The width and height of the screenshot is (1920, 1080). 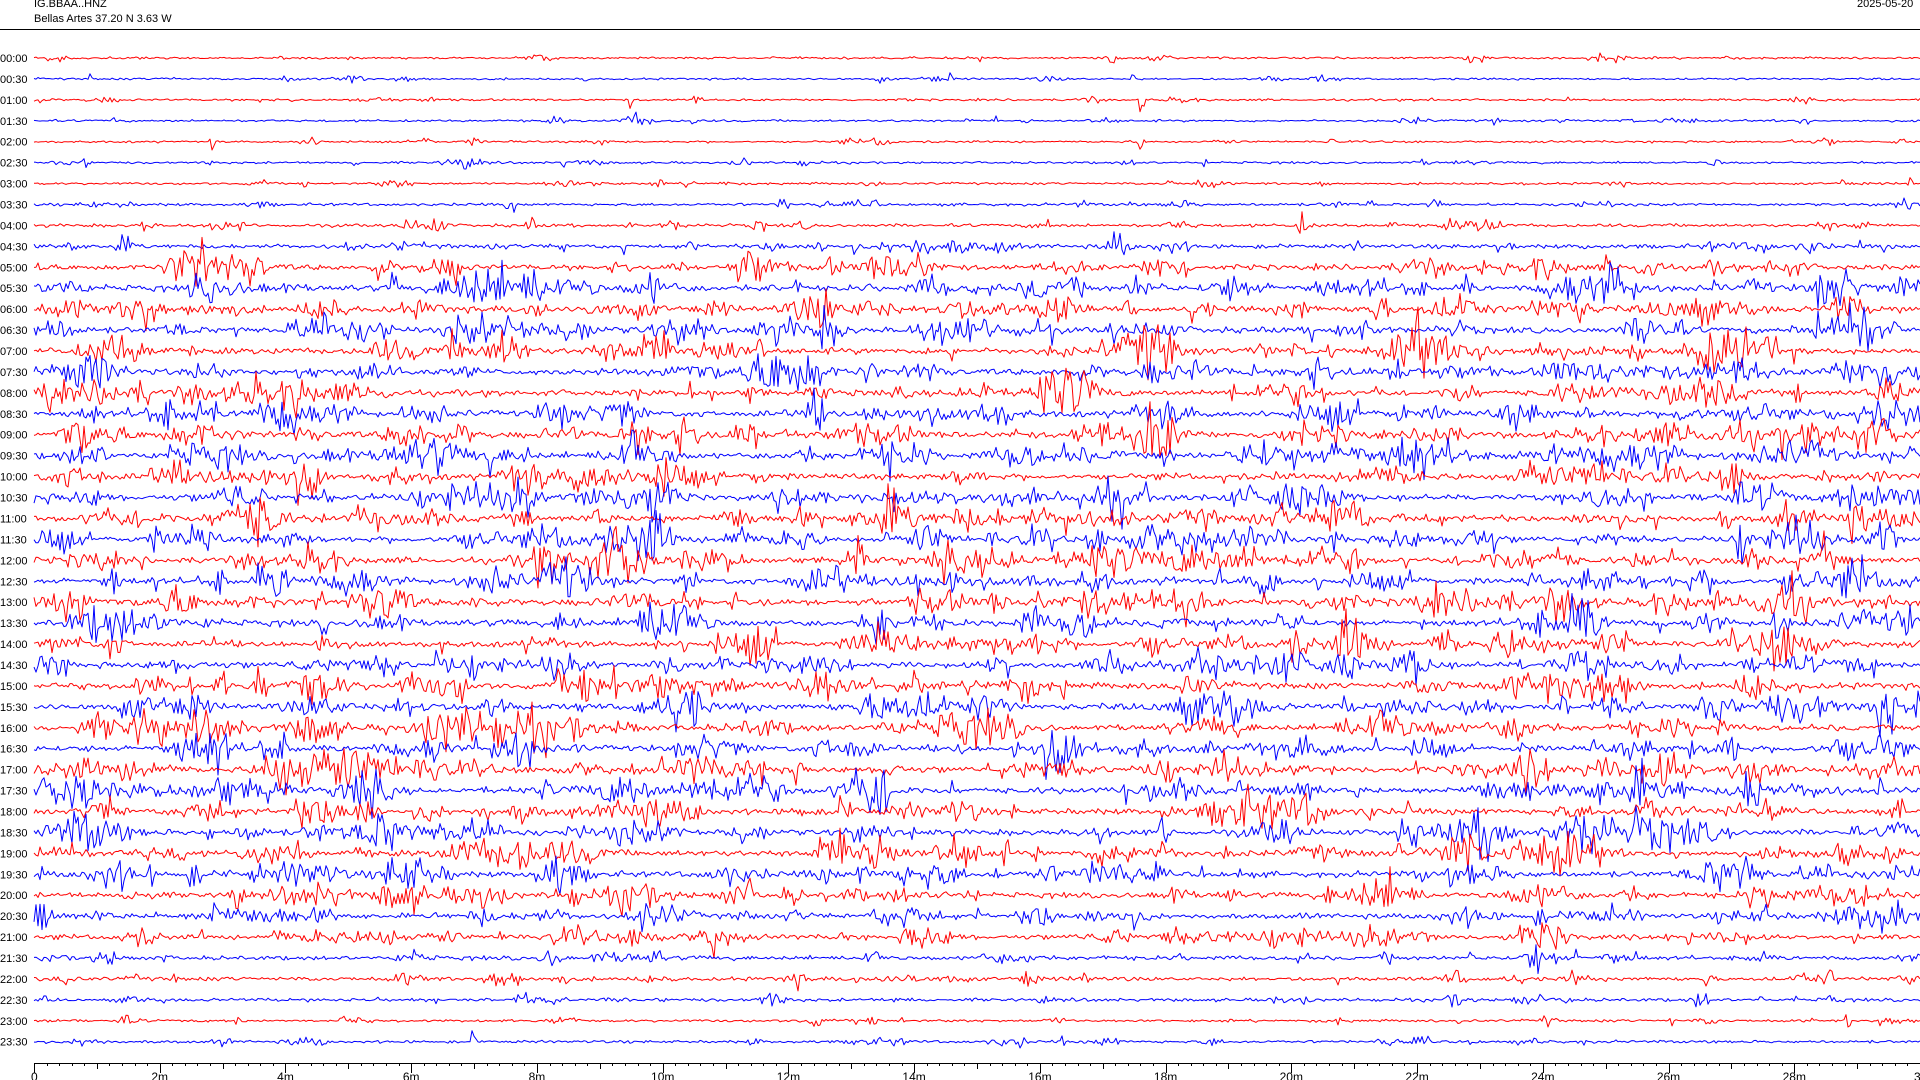 I want to click on record-date: 2025-05-20, so click(x=1885, y=5).